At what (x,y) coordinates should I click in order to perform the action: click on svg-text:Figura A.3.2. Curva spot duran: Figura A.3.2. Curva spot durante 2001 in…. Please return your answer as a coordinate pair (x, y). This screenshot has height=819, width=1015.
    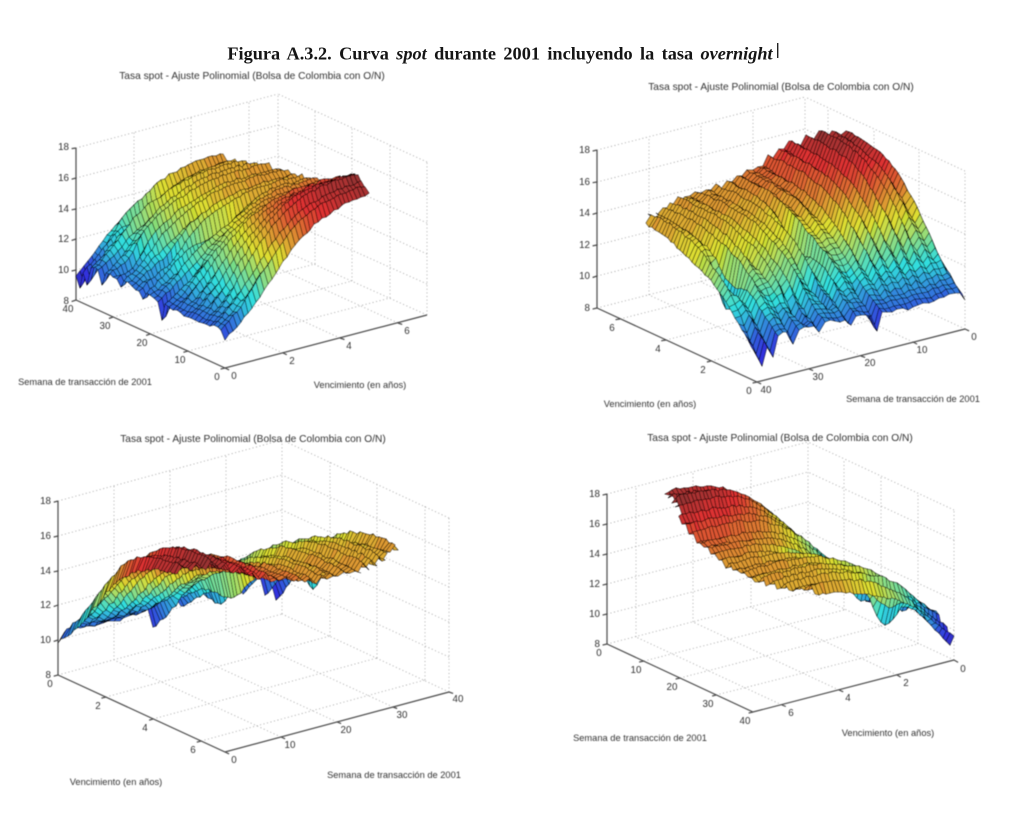
    Looking at the image, I should click on (500, 54).